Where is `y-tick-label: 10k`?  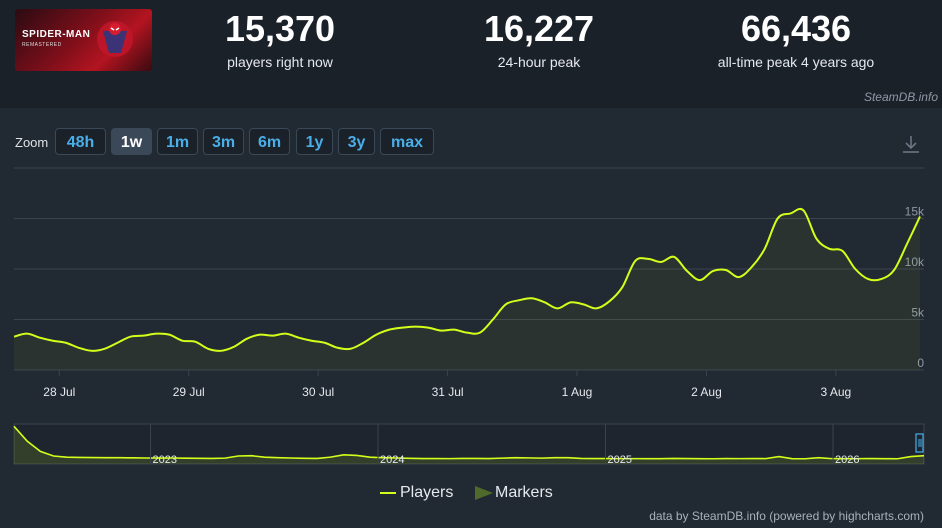 y-tick-label: 10k is located at coordinates (915, 262).